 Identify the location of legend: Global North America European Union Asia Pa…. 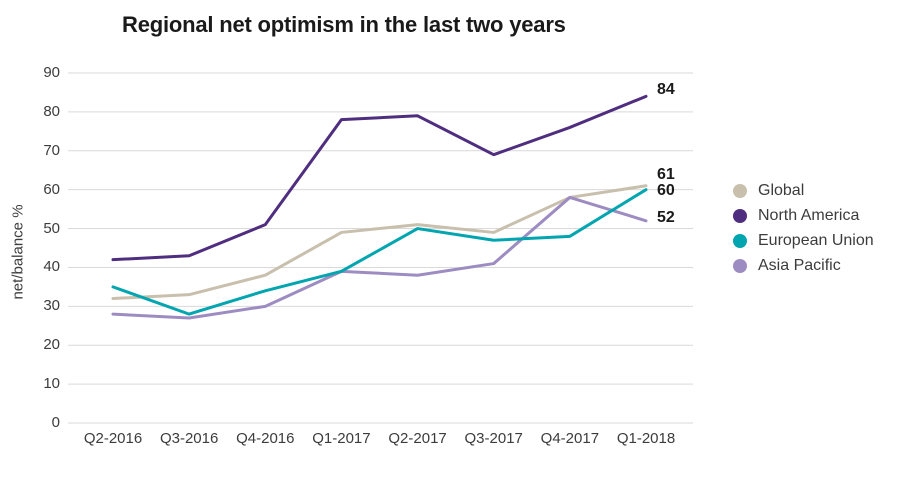
(803, 228).